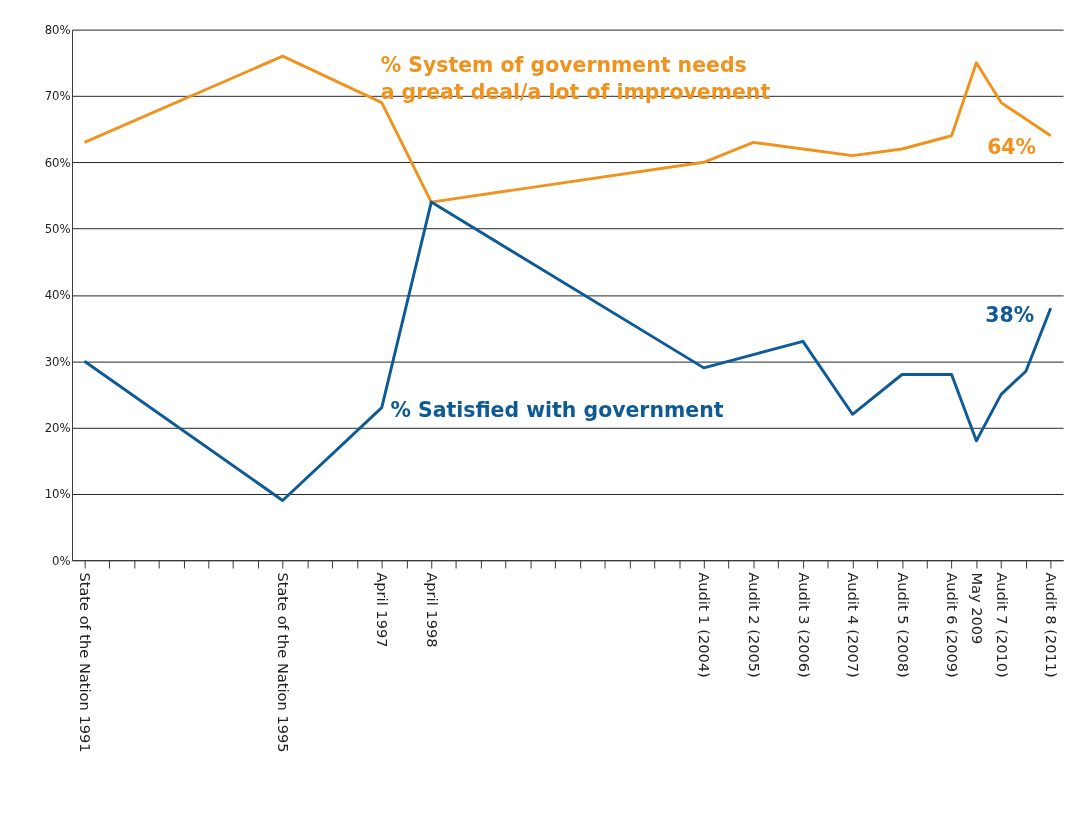 The image size is (1066, 833). Describe the element at coordinates (86, 662) in the screenshot. I see `x-tick-label: State of the Nation 1991` at that location.